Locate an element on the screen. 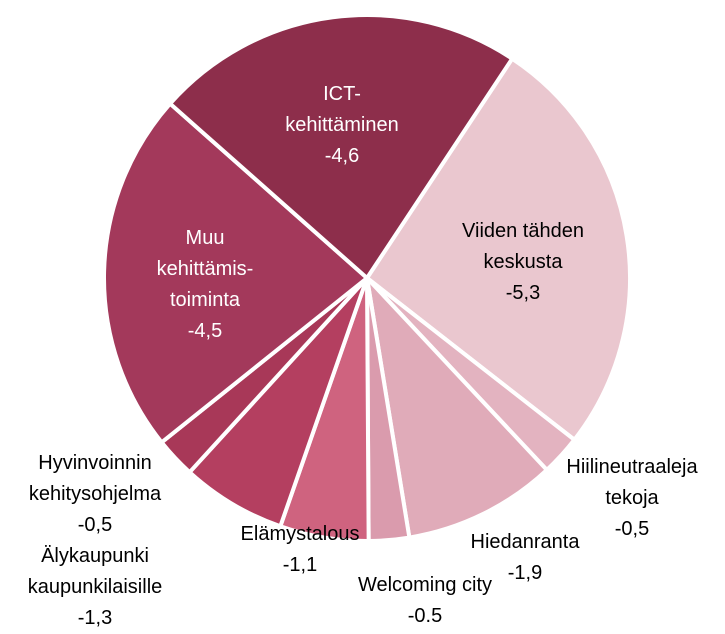 The image size is (725, 634). value-label: -1,3 is located at coordinates (95, 618).